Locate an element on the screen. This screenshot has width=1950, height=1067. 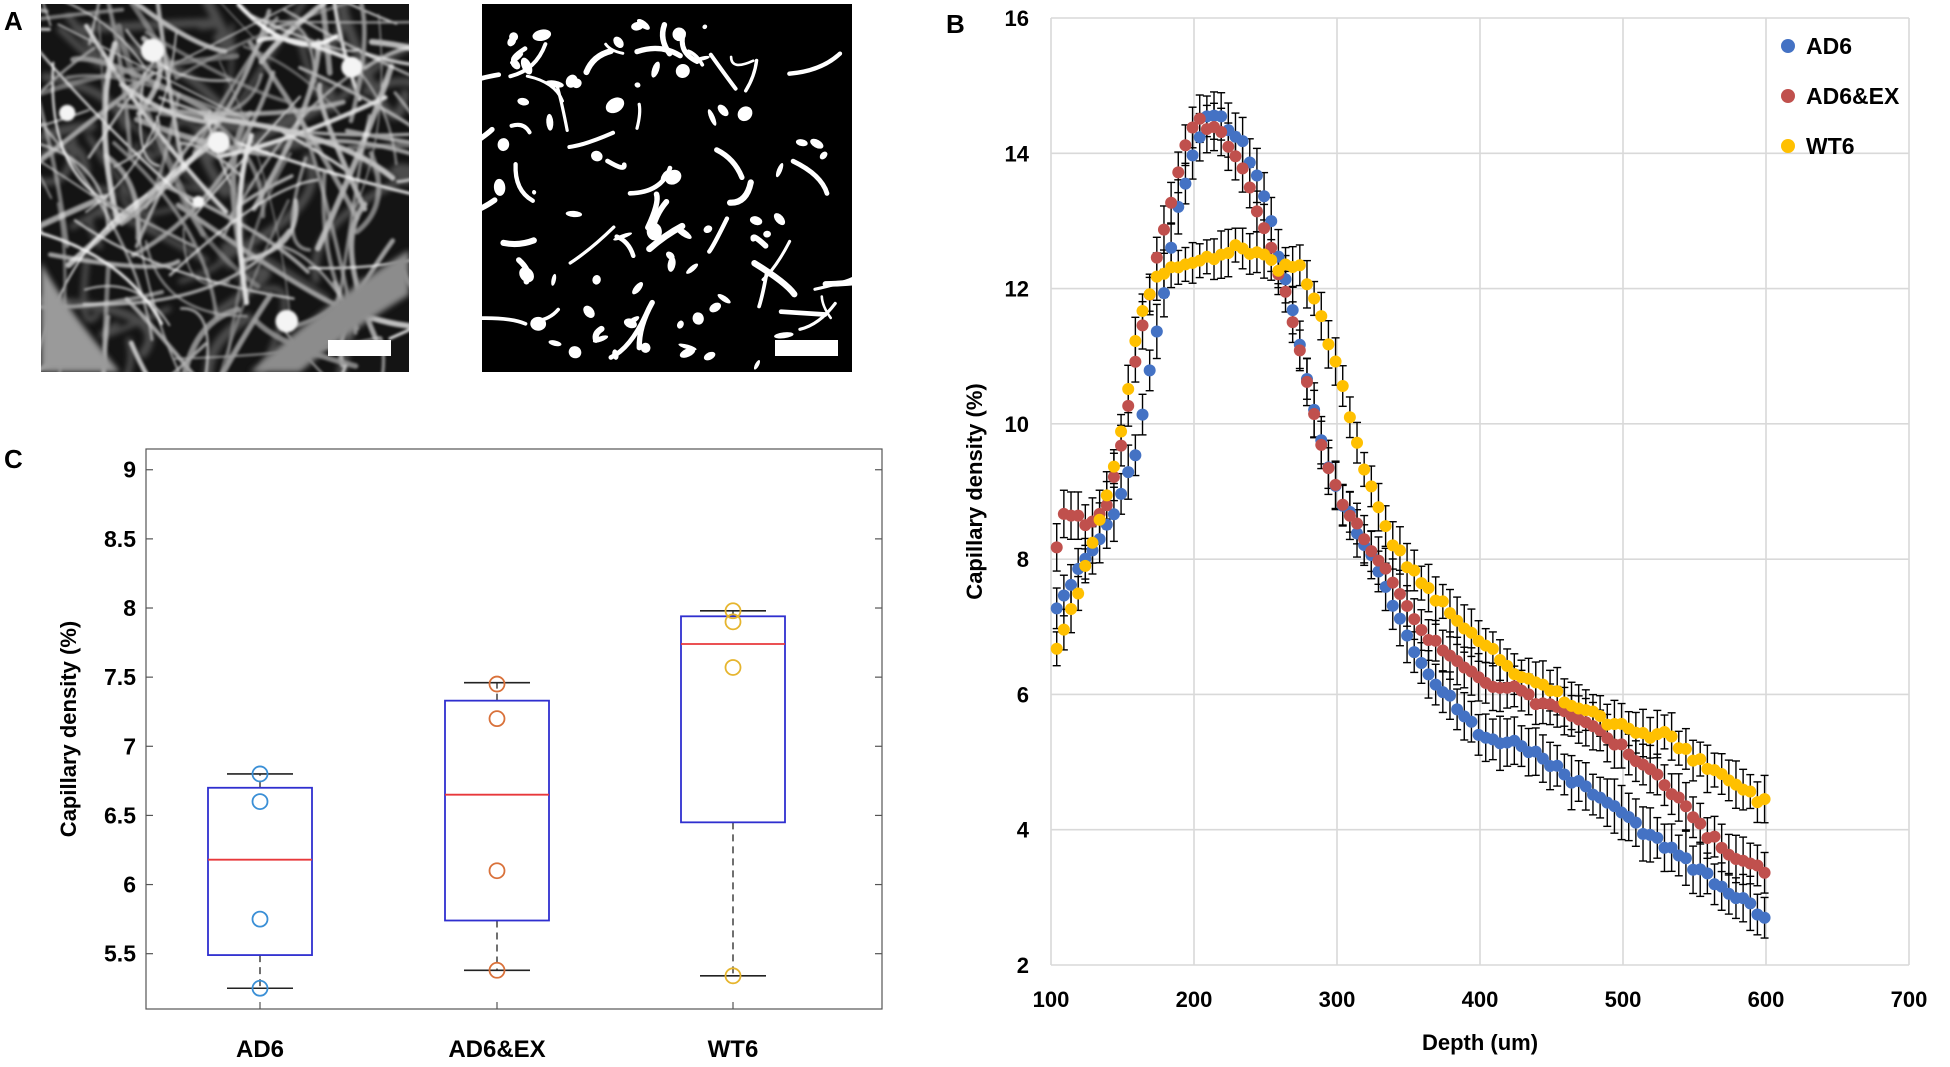
y-tick-label: 6 is located at coordinates (129, 885).